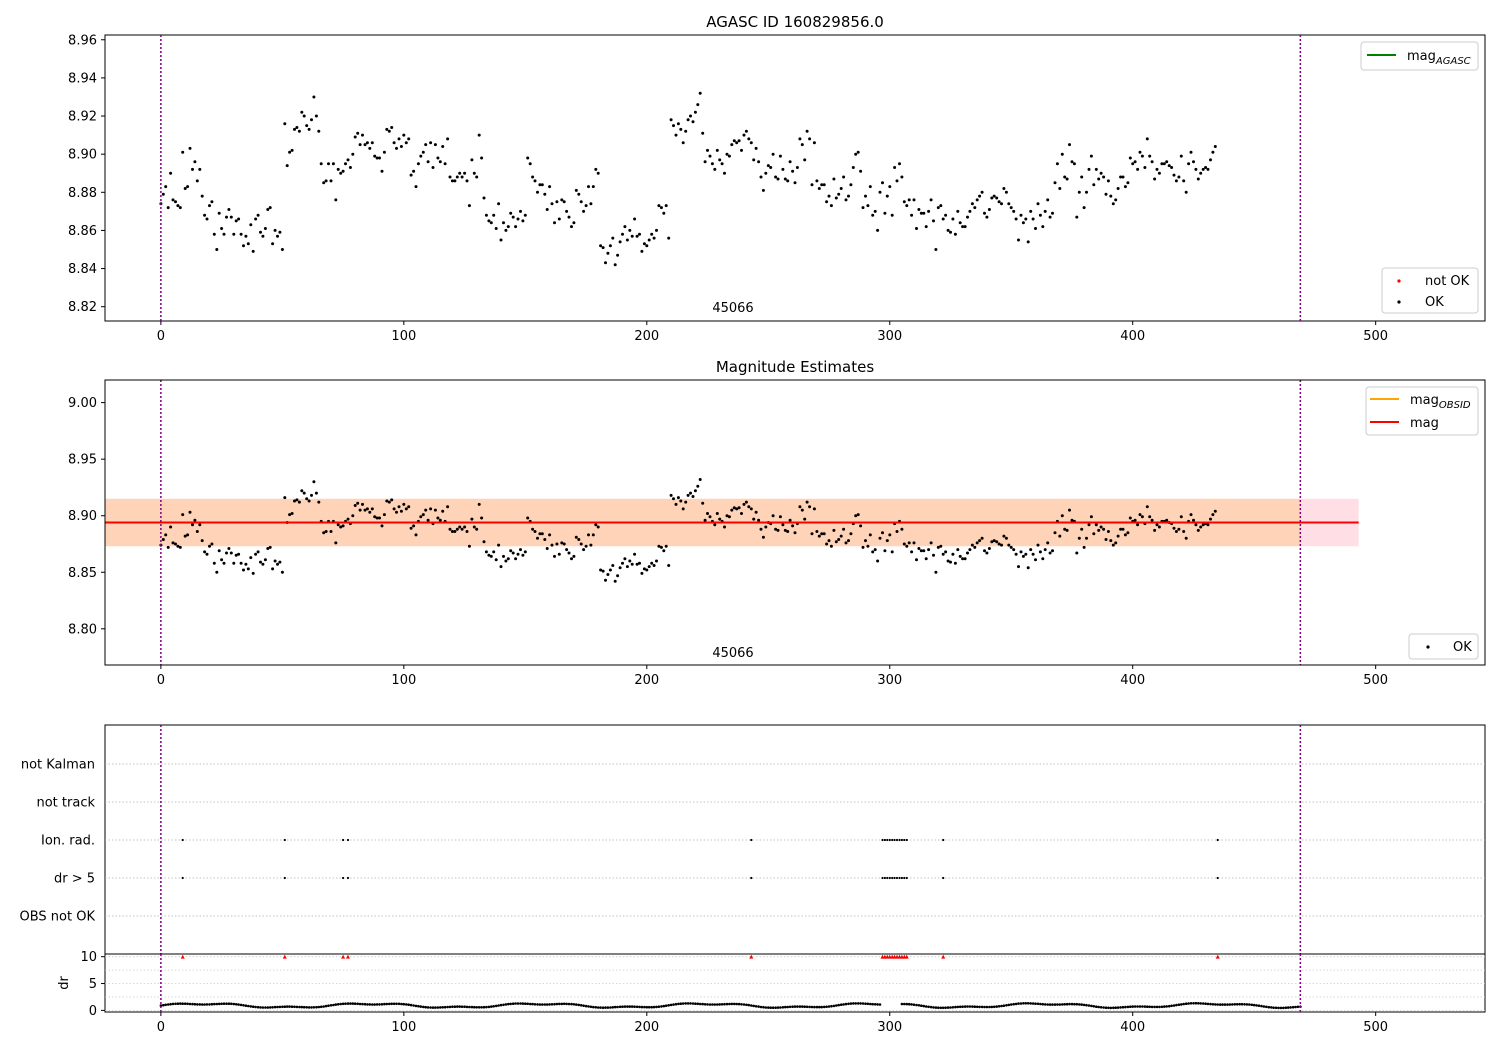 Image resolution: width=1500 pixels, height=1050 pixels. I want to click on y-tick-label: 8.82, so click(82, 307).